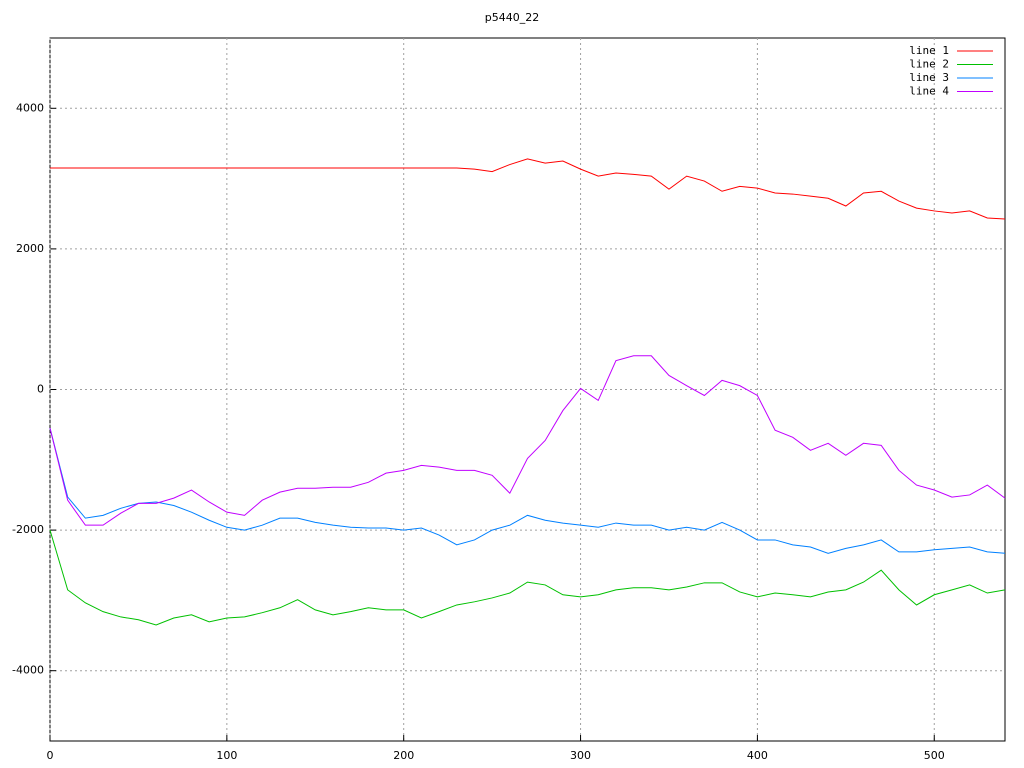 The width and height of the screenshot is (1024, 768). I want to click on chart-title: p5440_22, so click(512, 17).